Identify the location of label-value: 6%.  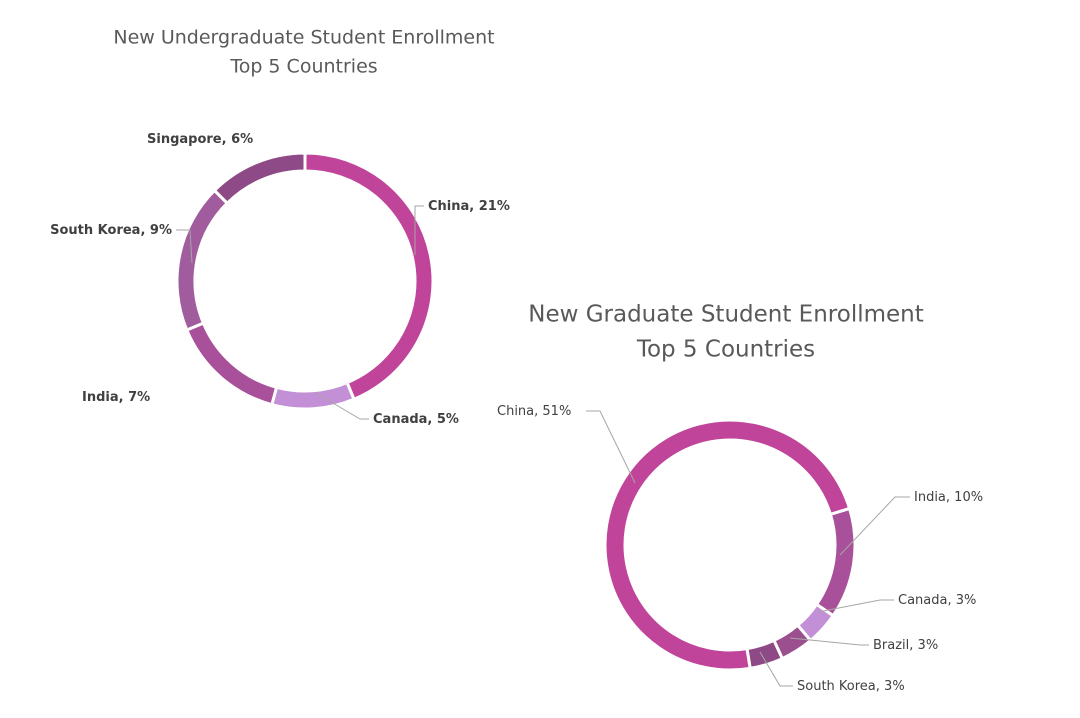
(242, 139).